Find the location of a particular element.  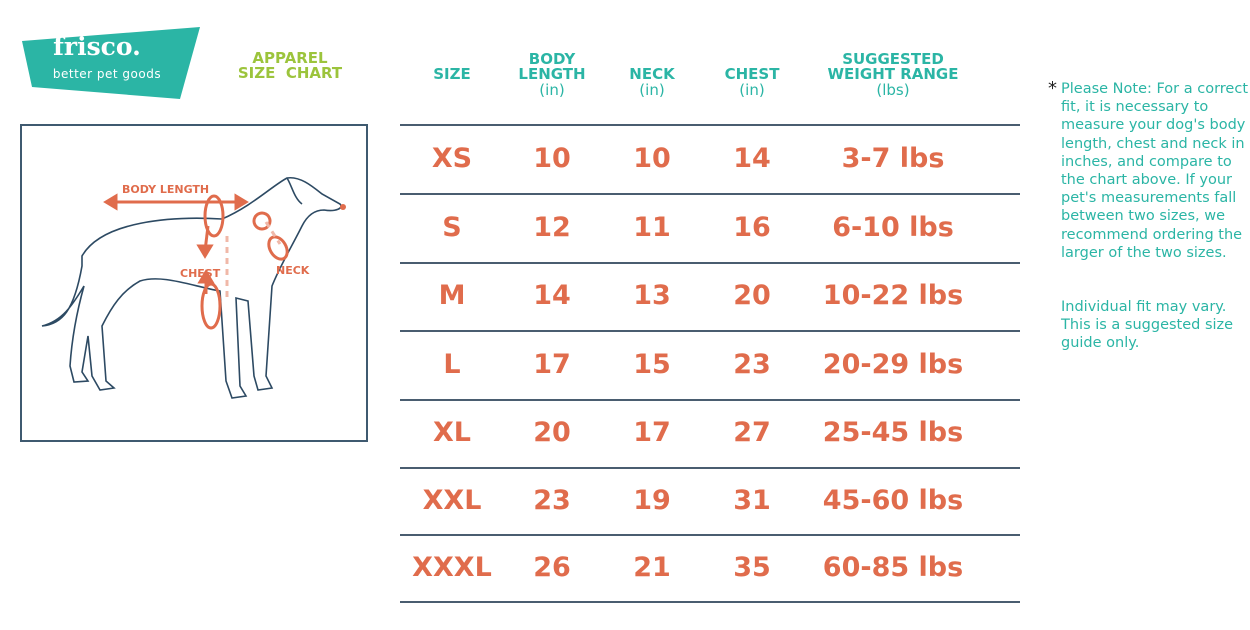

table-cell: 35 is located at coordinates (752, 567).